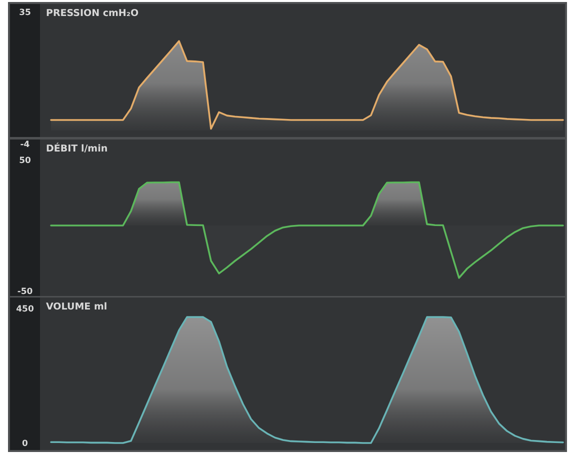 The image size is (568, 458). Describe the element at coordinates (25, 291) in the screenshot. I see `y-tick-label: -50` at that location.